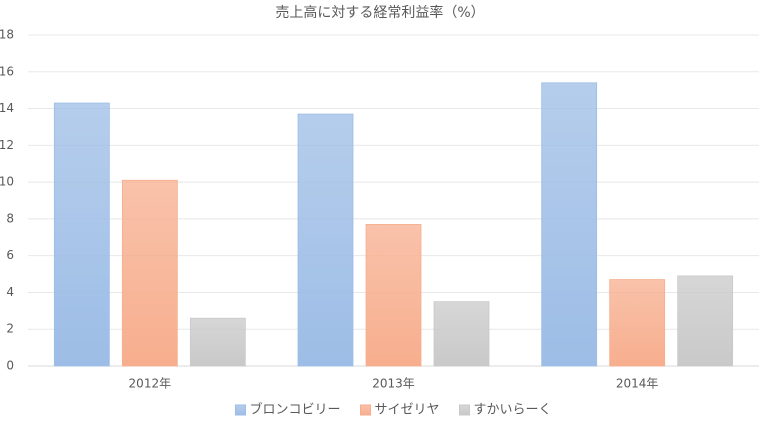 Image resolution: width=759 pixels, height=424 pixels. I want to click on y-tick-label: 0, so click(10, 366).